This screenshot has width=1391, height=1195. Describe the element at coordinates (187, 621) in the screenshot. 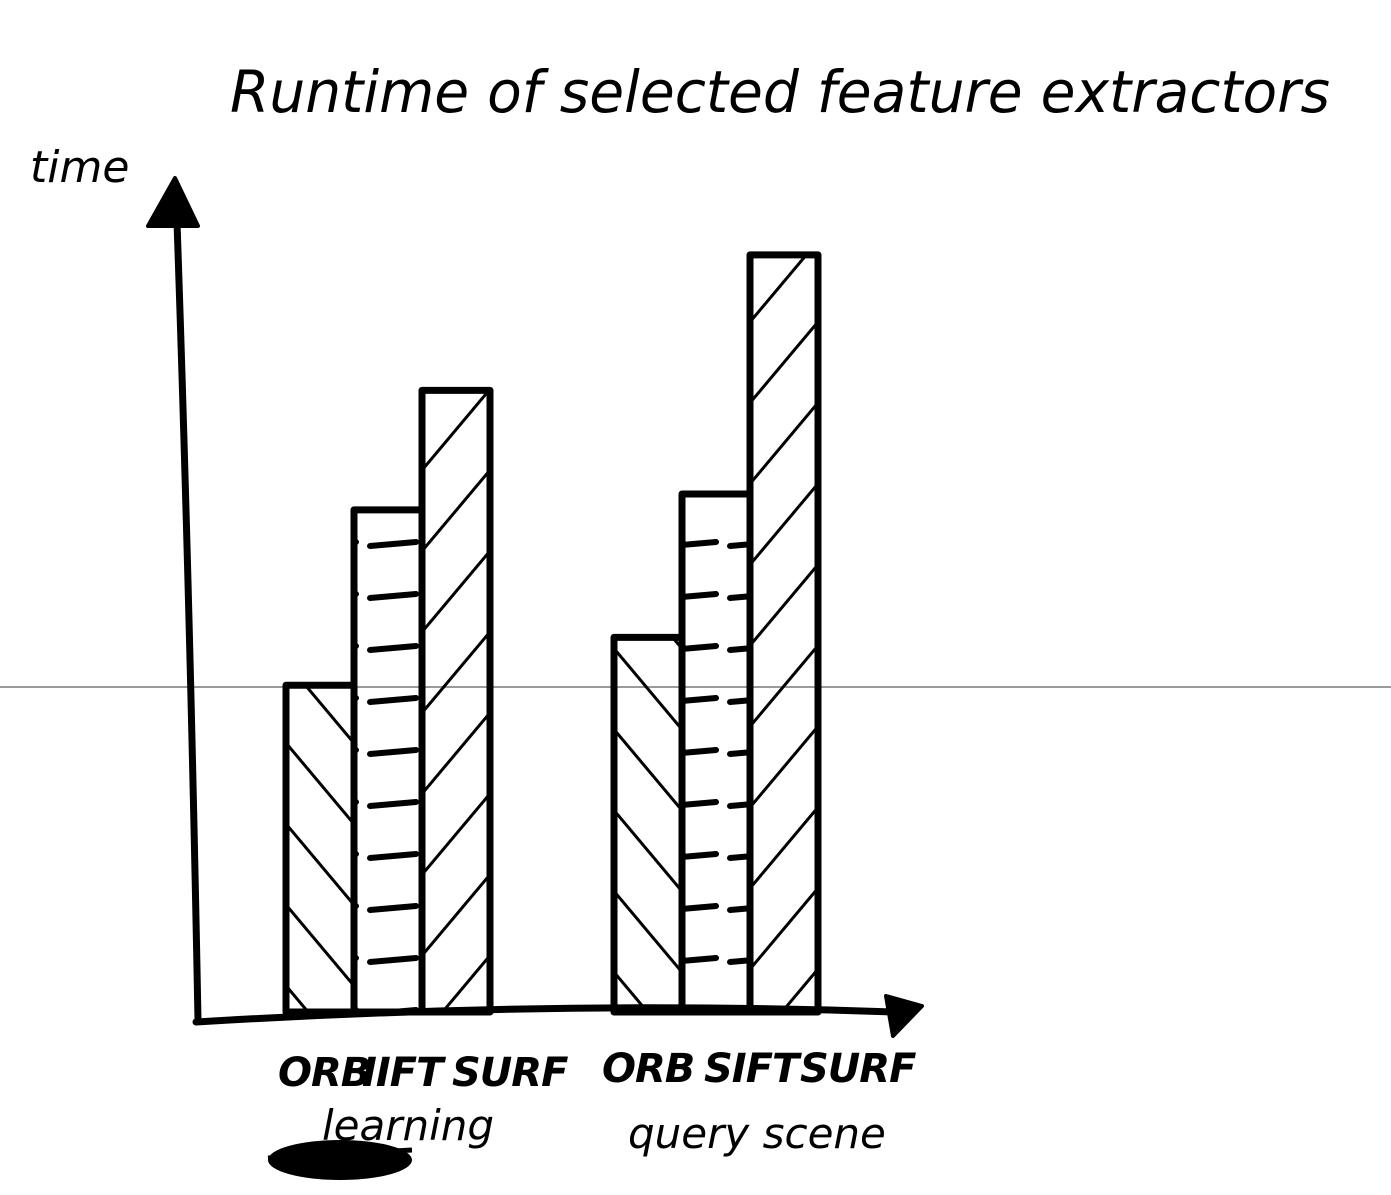

I see `y-axis` at that location.